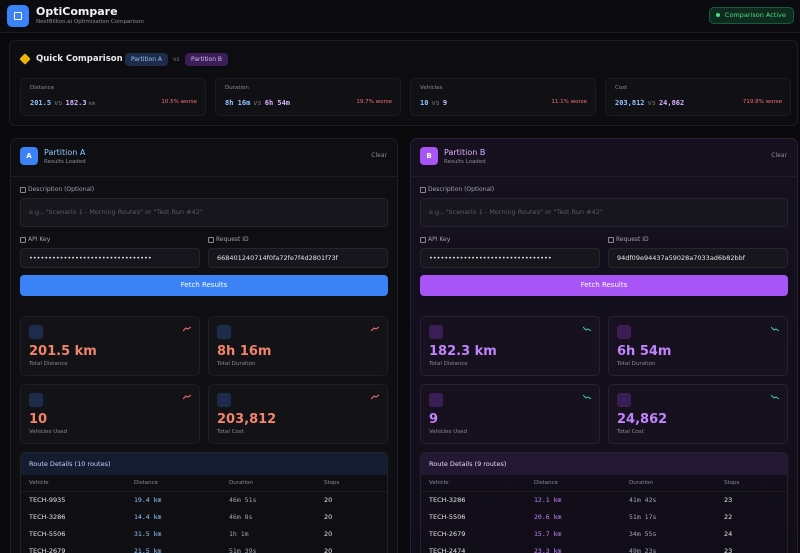  What do you see at coordinates (308, 97) in the screenshot?
I see `metric-card: Duration 8h 16m vs 6h 54m 19.7% worse` at bounding box center [308, 97].